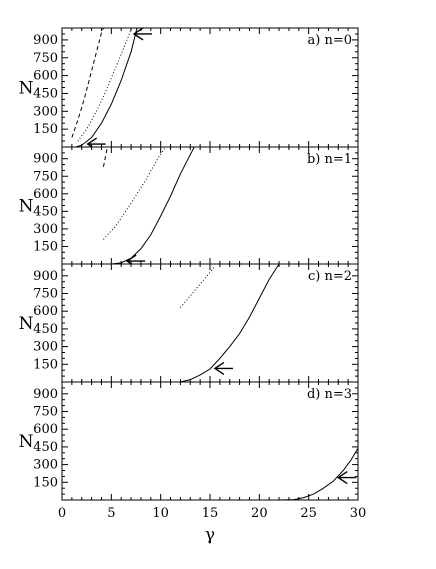  Describe the element at coordinates (330, 276) in the screenshot. I see `panel-label: c) n=2` at that location.